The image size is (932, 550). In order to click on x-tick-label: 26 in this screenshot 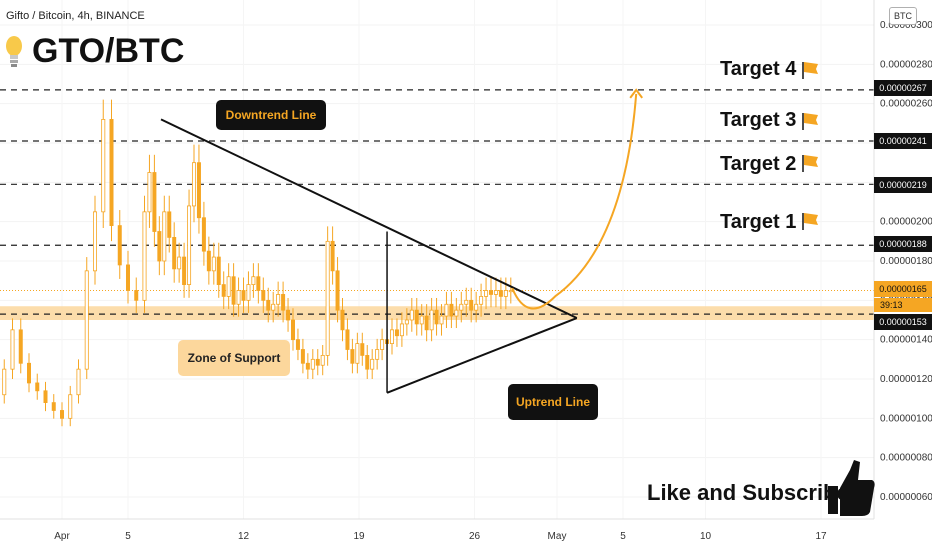, I will do `click(475, 536)`.